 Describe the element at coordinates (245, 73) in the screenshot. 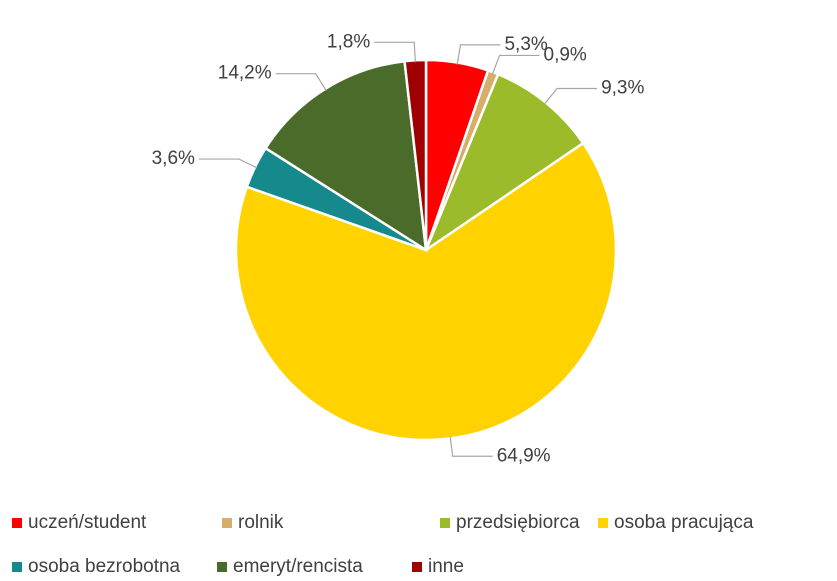

I see `data-label: 14,2%` at that location.